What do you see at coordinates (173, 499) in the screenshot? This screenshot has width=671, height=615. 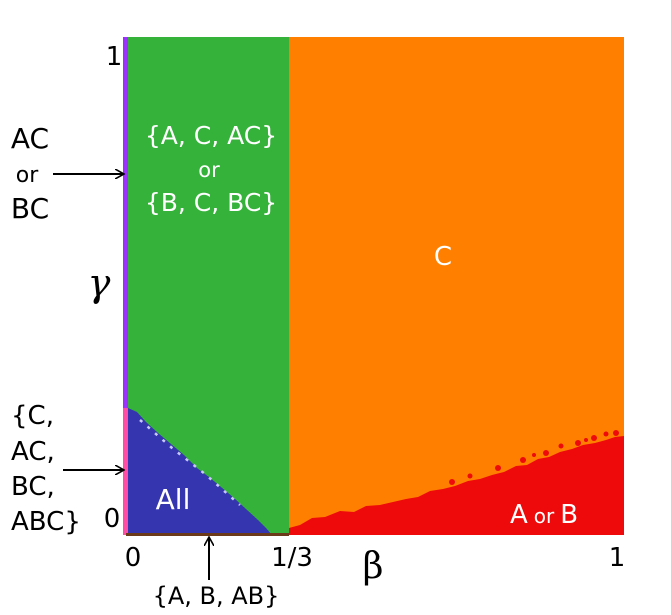 I see `region-label-all: All` at bounding box center [173, 499].